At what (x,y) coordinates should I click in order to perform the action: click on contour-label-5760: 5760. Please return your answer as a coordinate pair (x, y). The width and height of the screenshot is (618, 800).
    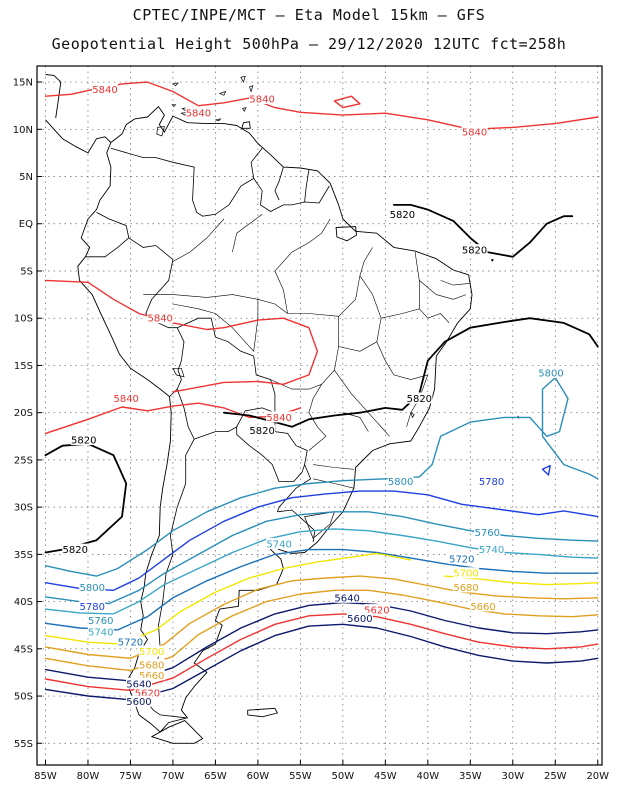
    Looking at the image, I should click on (100, 621).